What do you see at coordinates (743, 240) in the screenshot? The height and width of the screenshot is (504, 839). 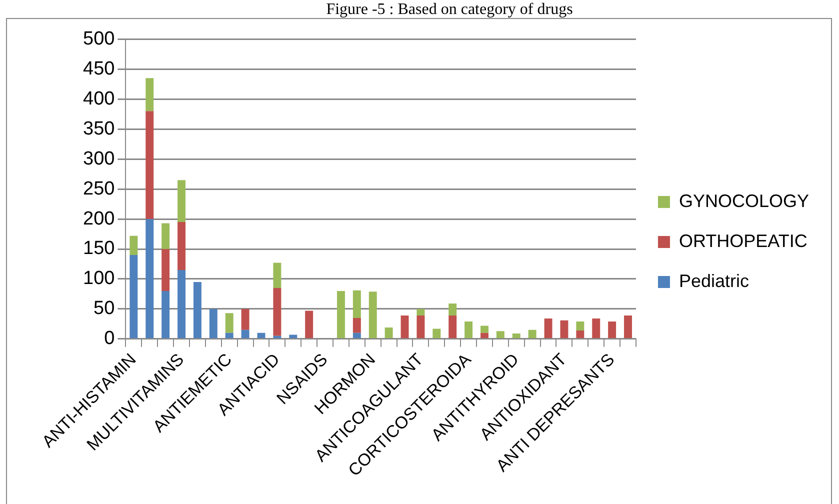 I see `legend-label: ORTHOPEATIC` at bounding box center [743, 240].